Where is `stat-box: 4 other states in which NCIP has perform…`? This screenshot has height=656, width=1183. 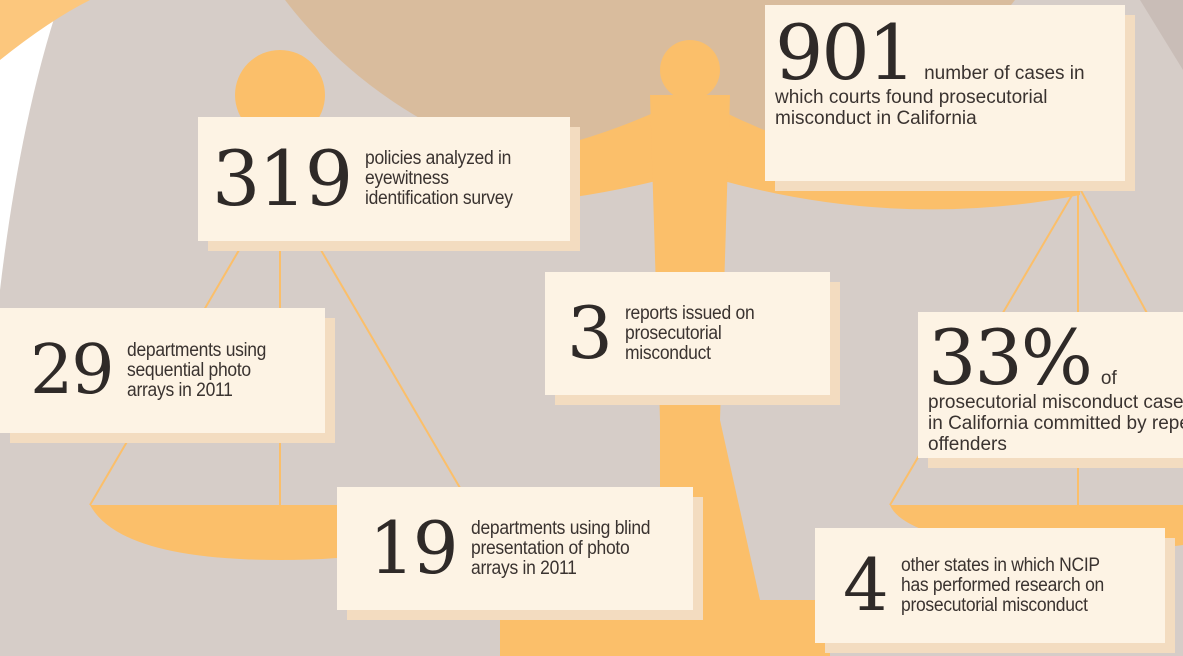 stat-box: 4 other states in which NCIP has perform… is located at coordinates (990, 585).